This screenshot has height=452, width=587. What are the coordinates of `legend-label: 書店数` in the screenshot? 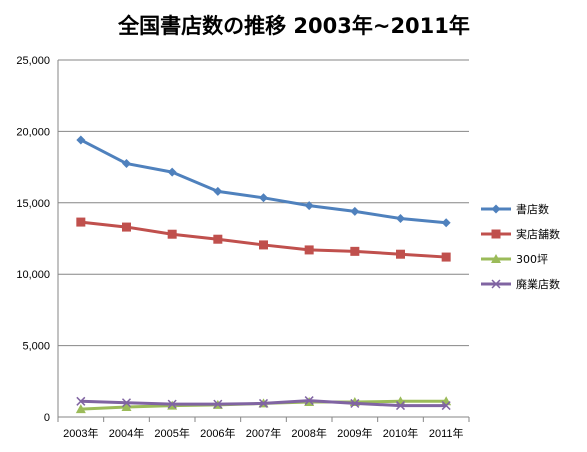 It's located at (532, 209).